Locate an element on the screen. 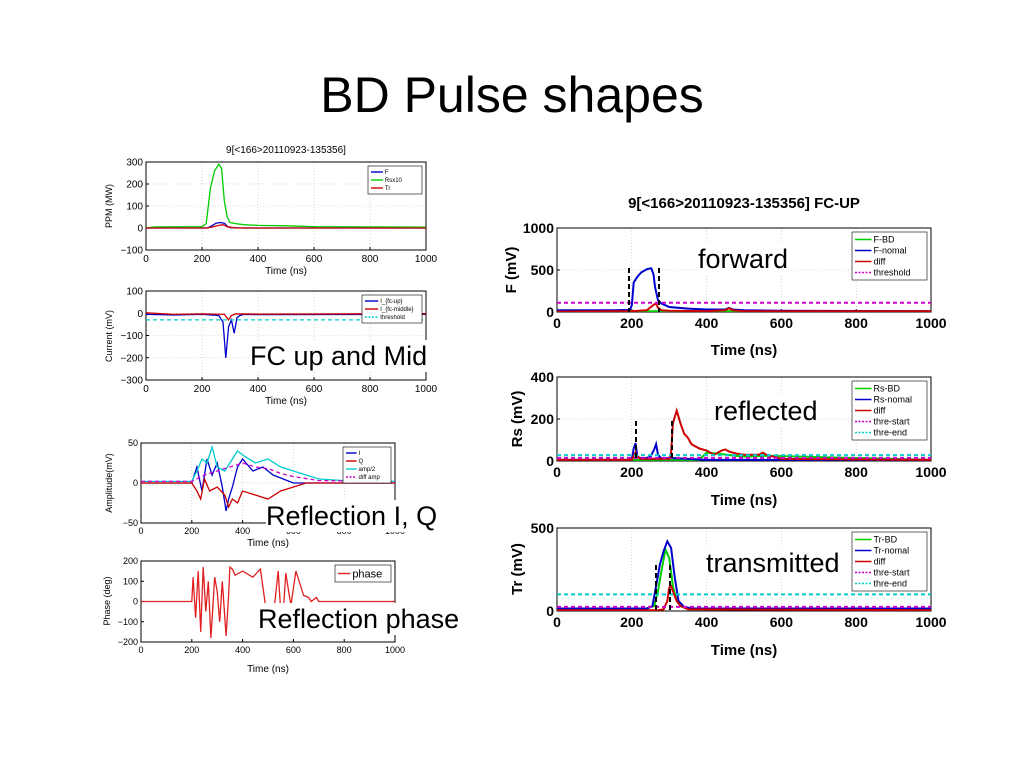 This screenshot has width=1024, height=768. legend-entry: Rs-BD is located at coordinates (887, 389).